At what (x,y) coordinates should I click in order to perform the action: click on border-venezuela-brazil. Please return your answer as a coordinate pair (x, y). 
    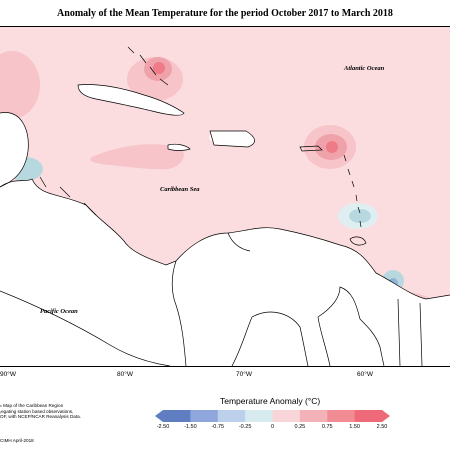
    Looking at the image, I should click on (270, 338).